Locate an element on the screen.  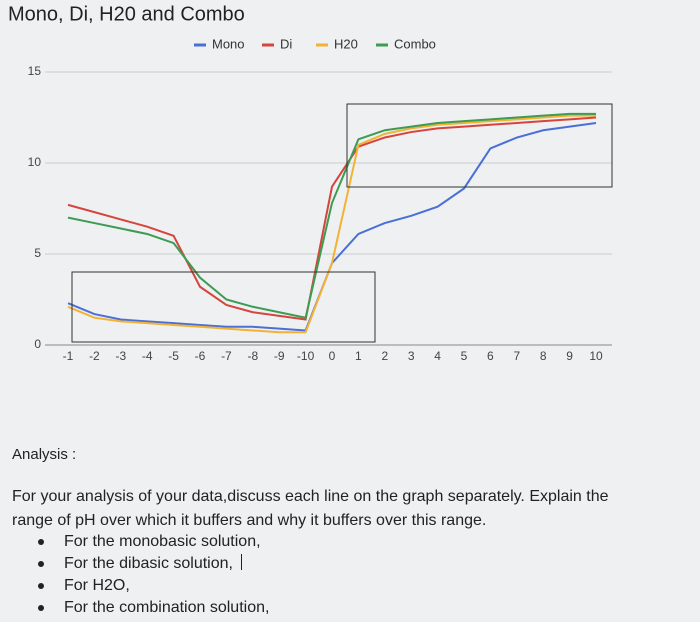
x-tick-label: -9 is located at coordinates (279, 356).